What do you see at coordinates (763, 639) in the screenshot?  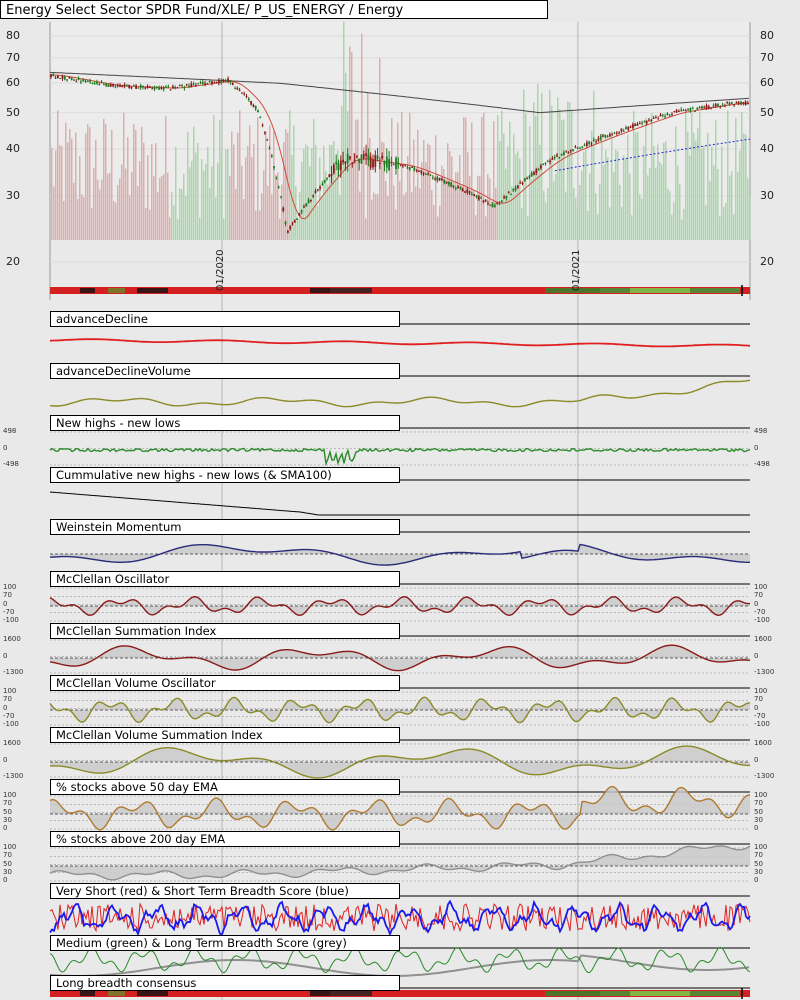 I see `indicator-y-tick-right: 1600` at bounding box center [763, 639].